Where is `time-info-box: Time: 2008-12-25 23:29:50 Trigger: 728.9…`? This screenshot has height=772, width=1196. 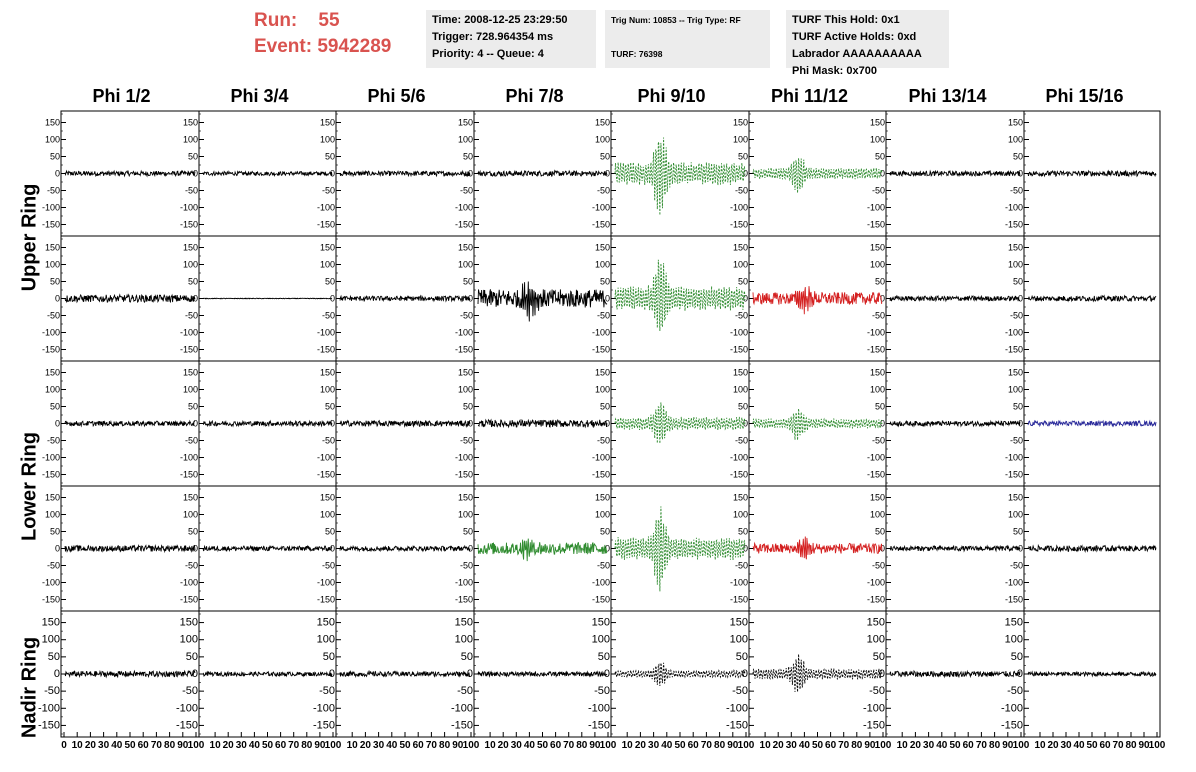 time-info-box: Time: 2008-12-25 23:29:50 Trigger: 728.9… is located at coordinates (511, 39).